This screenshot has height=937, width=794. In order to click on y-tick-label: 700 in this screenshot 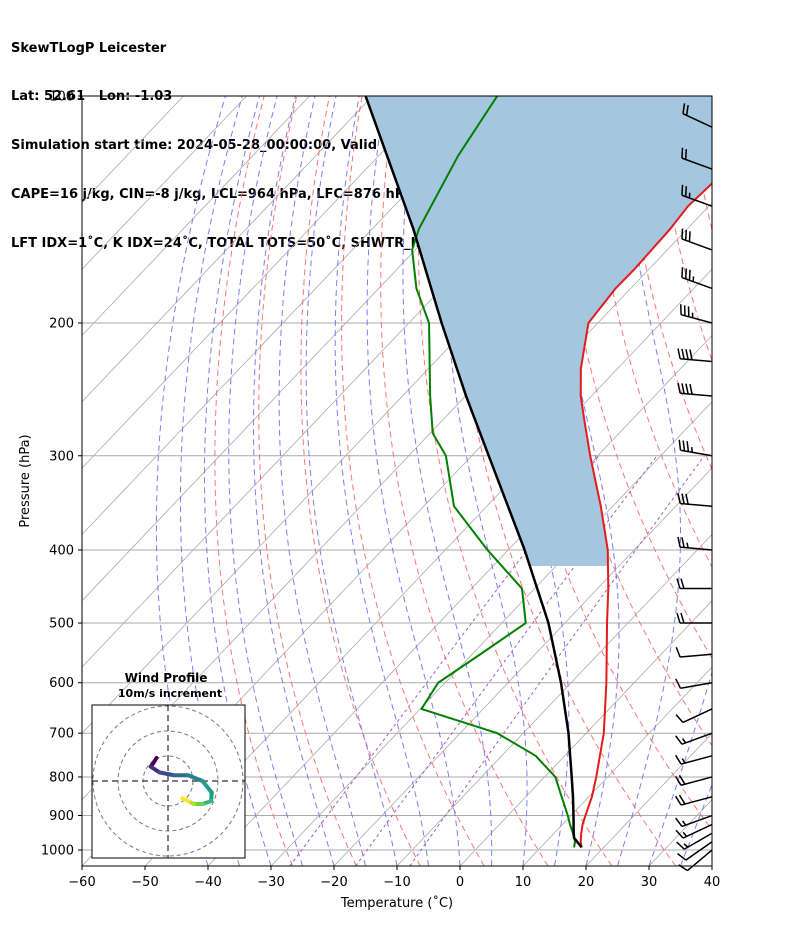, I will do `click(61, 734)`.